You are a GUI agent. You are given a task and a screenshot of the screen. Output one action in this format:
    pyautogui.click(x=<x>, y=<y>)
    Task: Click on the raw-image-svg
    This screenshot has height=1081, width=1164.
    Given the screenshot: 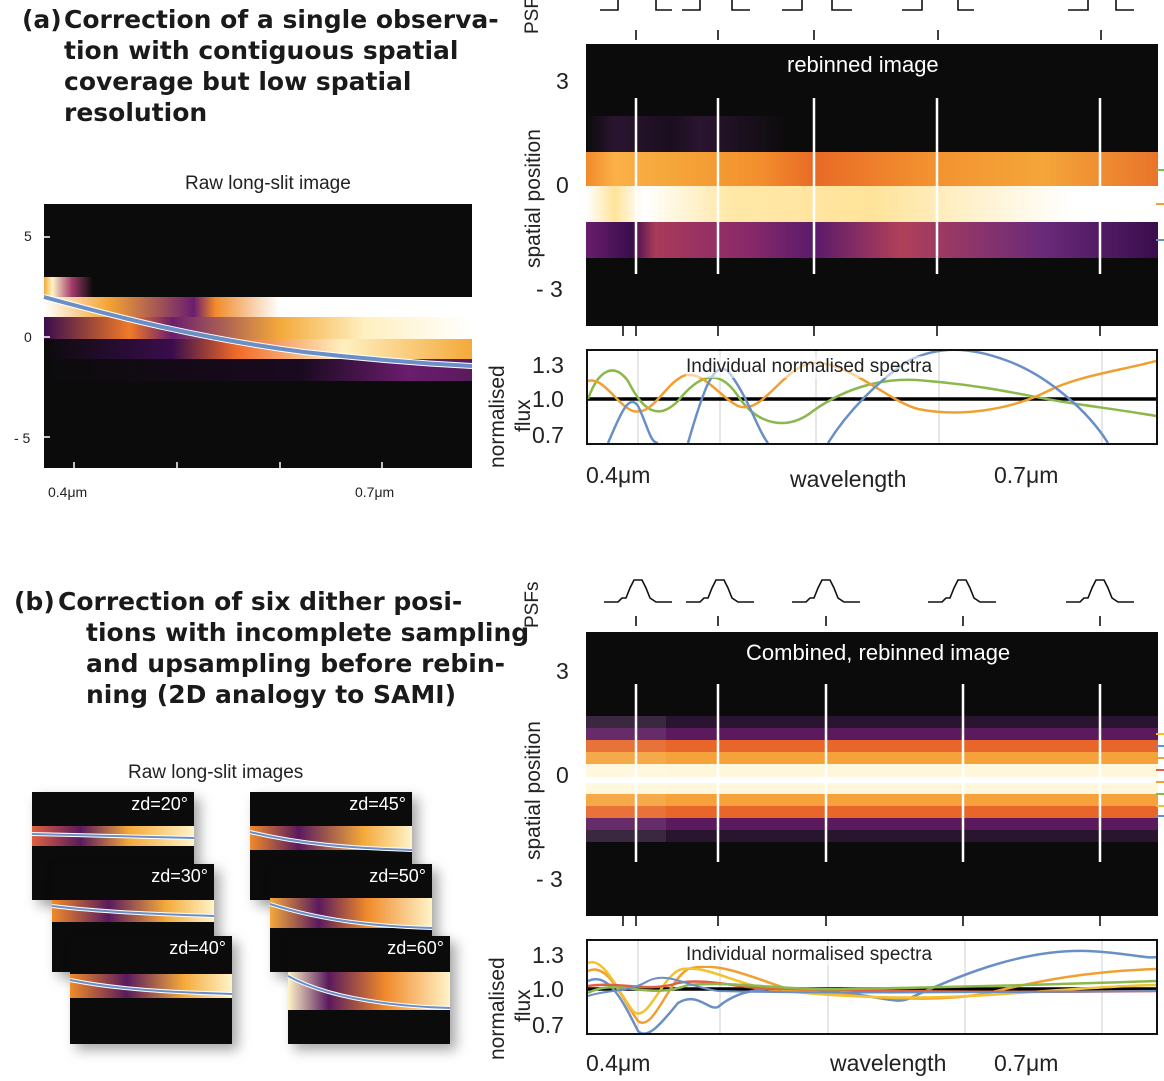 What is the action you would take?
    pyautogui.click(x=258, y=336)
    